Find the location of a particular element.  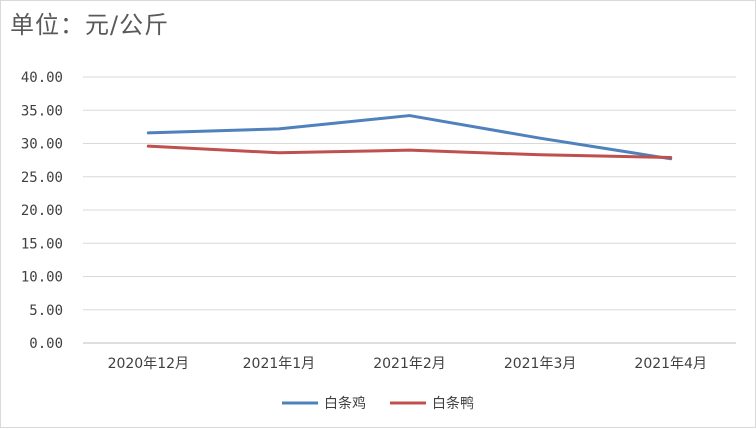

series-line-chicken is located at coordinates (409, 137).